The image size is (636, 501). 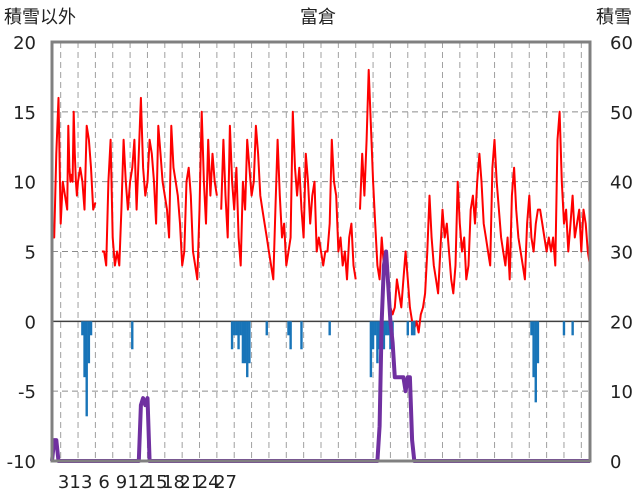 What do you see at coordinates (40, 17) in the screenshot?
I see `left-axis-label: 積雪以外` at bounding box center [40, 17].